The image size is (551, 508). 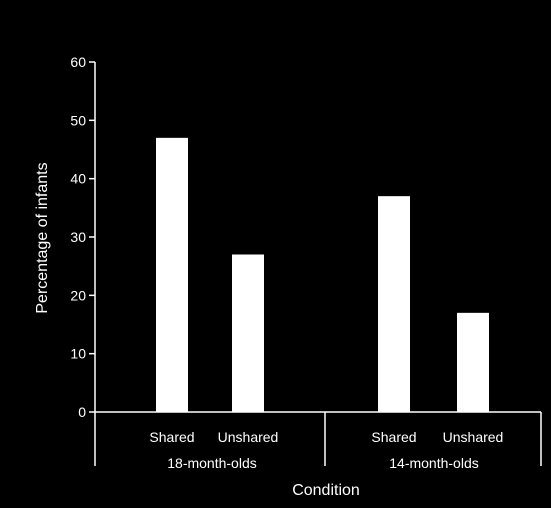 I want to click on y-axis-title: Percentage of infants, so click(x=42, y=237).